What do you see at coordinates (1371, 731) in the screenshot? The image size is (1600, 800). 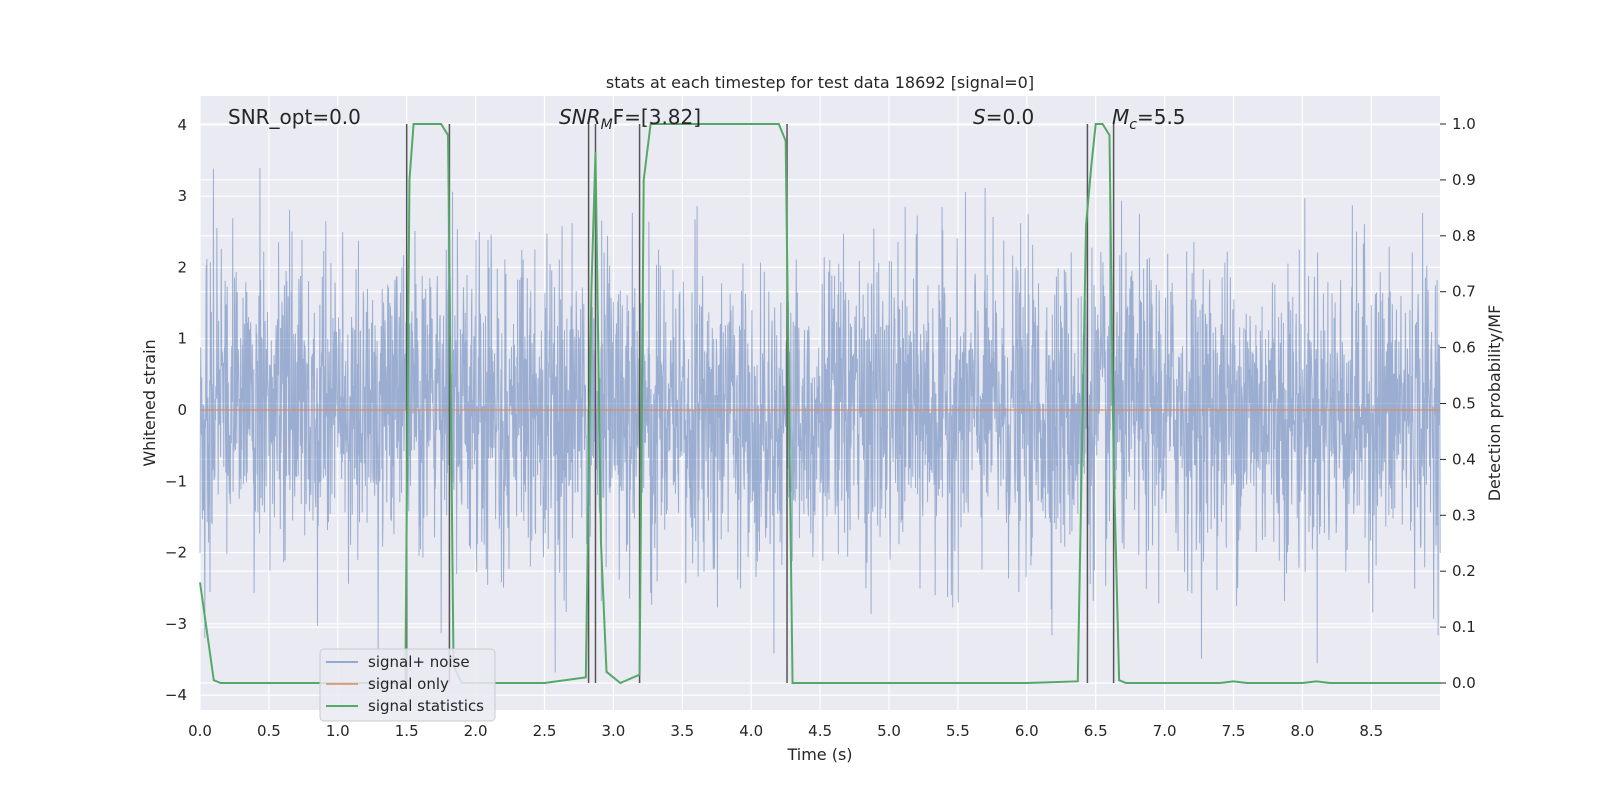 I see `x-tick-label: 8.5` at bounding box center [1371, 731].